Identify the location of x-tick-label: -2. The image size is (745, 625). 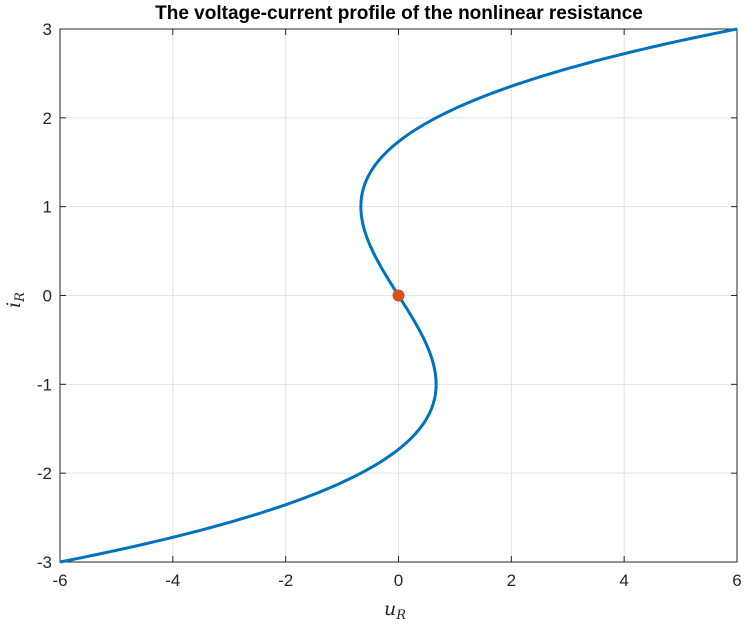
(285, 580).